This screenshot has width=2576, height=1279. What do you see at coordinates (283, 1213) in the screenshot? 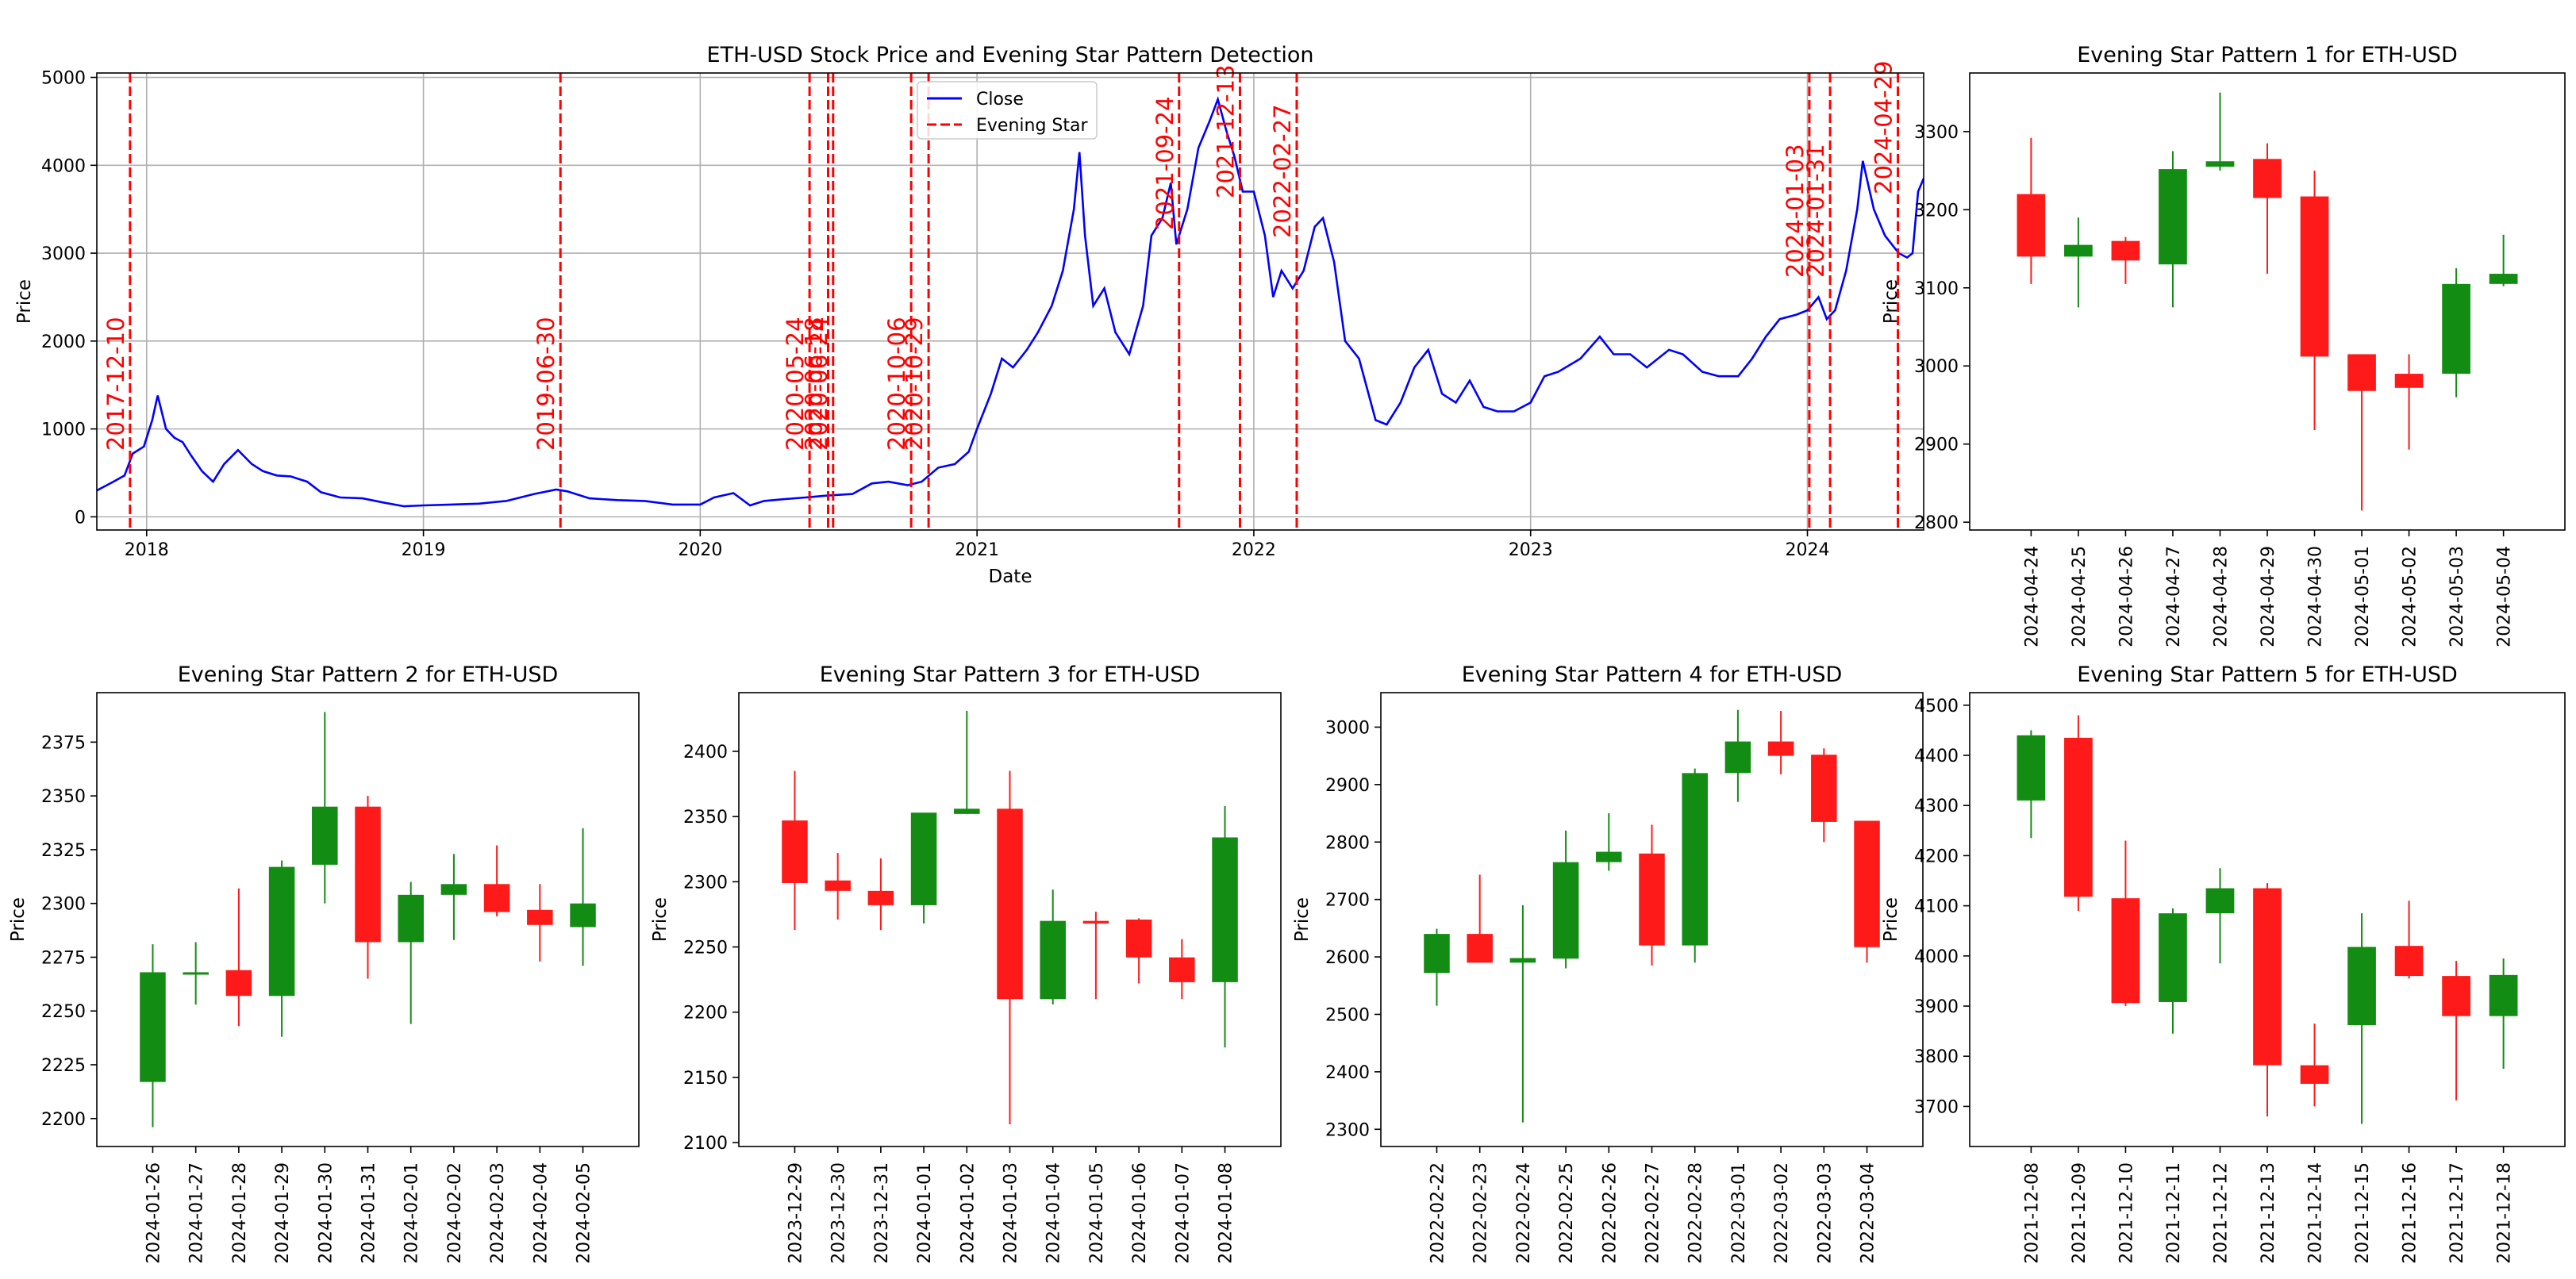
I see `x-tick-label: 2024-01-29` at bounding box center [283, 1213].